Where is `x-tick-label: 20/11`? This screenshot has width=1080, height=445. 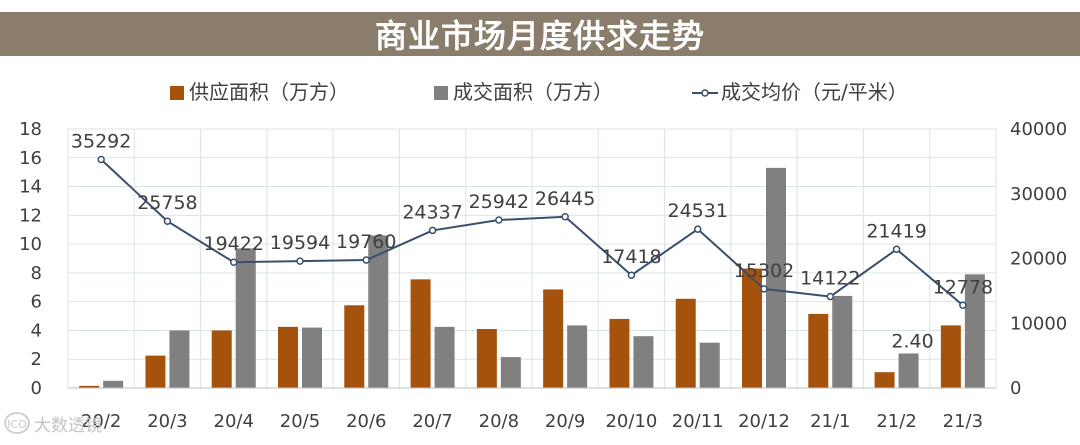 x-tick-label: 20/11 is located at coordinates (698, 421).